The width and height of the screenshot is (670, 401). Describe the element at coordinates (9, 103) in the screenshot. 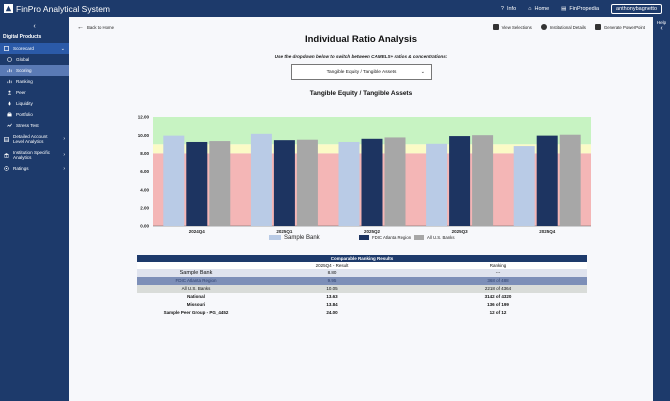

I see `droplet-icon` at that location.